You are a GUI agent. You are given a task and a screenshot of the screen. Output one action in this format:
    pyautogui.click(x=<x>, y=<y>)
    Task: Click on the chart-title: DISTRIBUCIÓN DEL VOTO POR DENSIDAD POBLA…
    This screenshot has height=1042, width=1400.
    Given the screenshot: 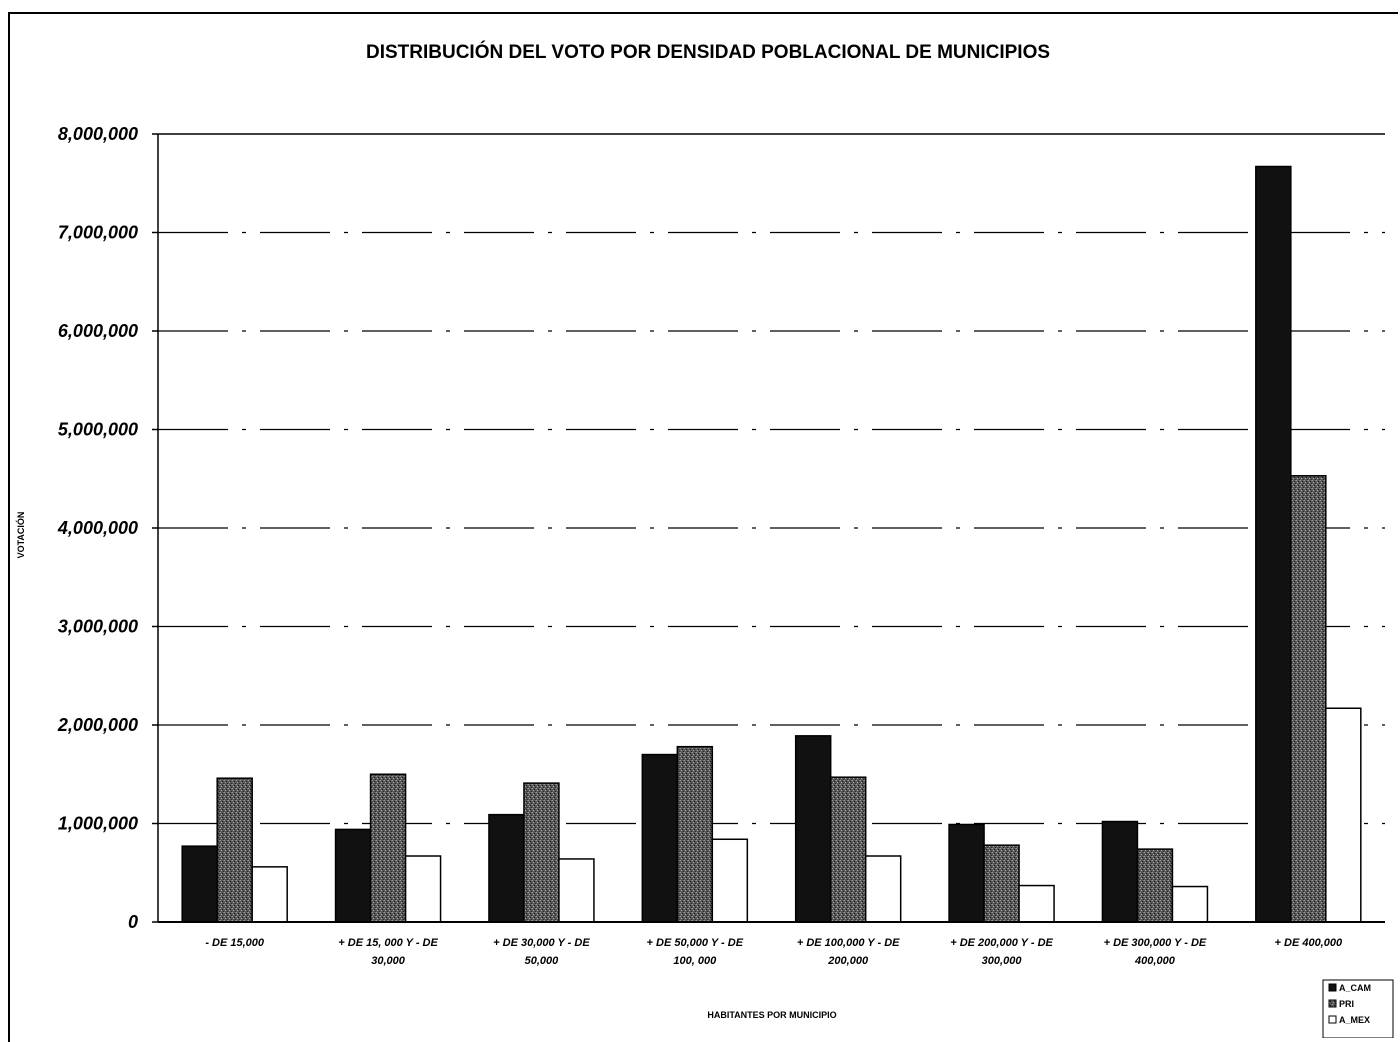 What is the action you would take?
    pyautogui.click(x=708, y=52)
    